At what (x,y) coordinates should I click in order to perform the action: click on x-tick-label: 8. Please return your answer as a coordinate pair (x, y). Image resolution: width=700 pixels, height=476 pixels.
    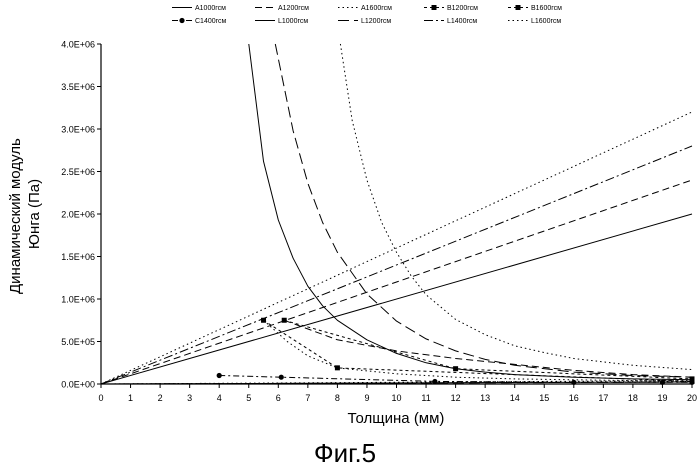
    Looking at the image, I should click on (337, 398).